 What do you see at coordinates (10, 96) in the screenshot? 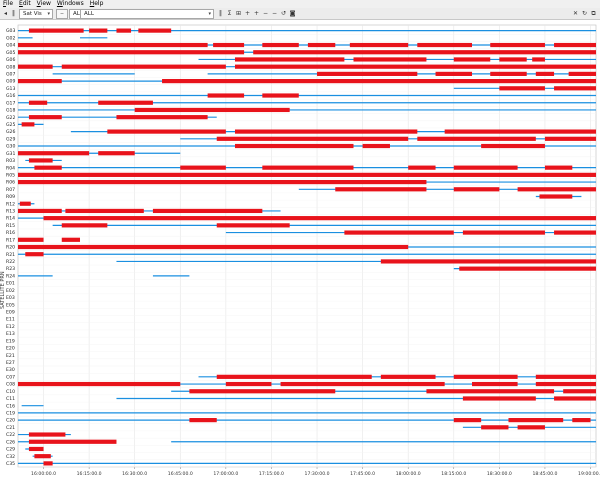
I see `row-label-g16: G16` at bounding box center [10, 96].